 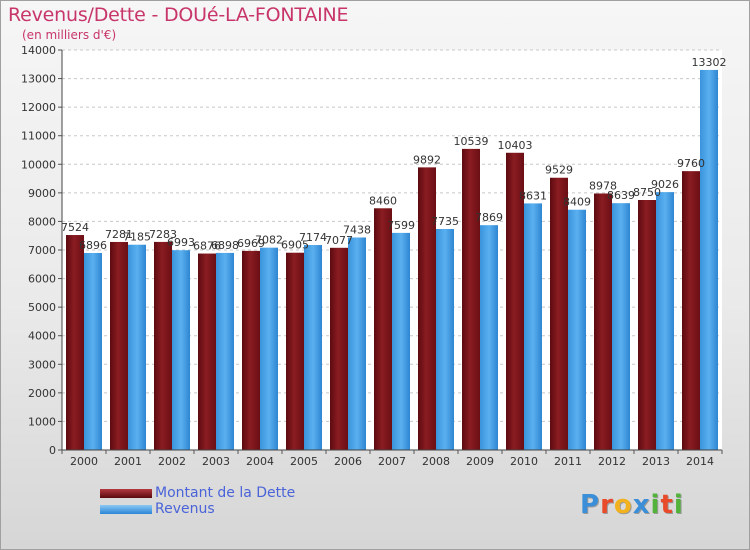 I want to click on x-tick-label: 2011, so click(x=568, y=461).